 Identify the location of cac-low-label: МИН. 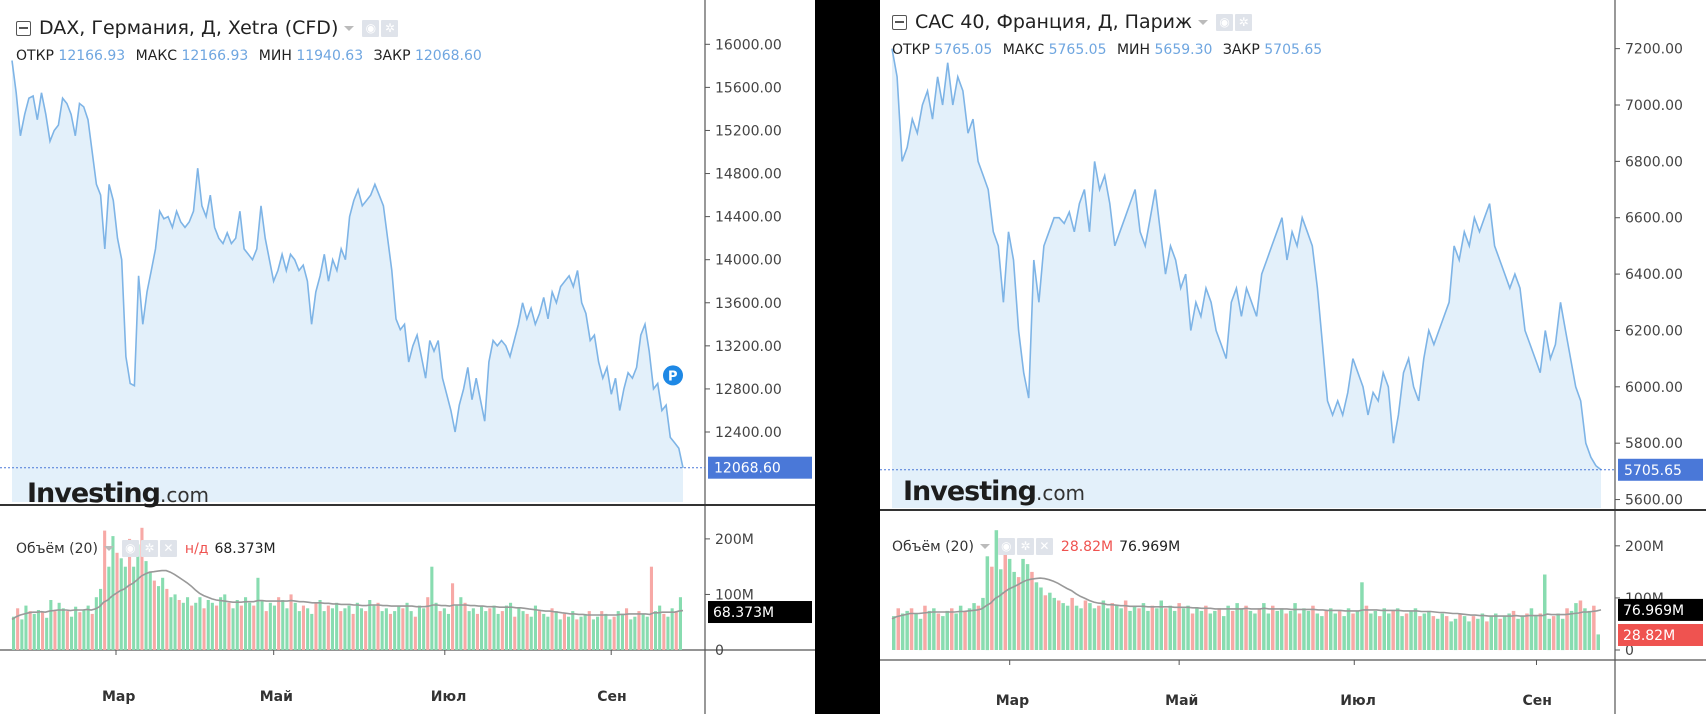
(1133, 50).